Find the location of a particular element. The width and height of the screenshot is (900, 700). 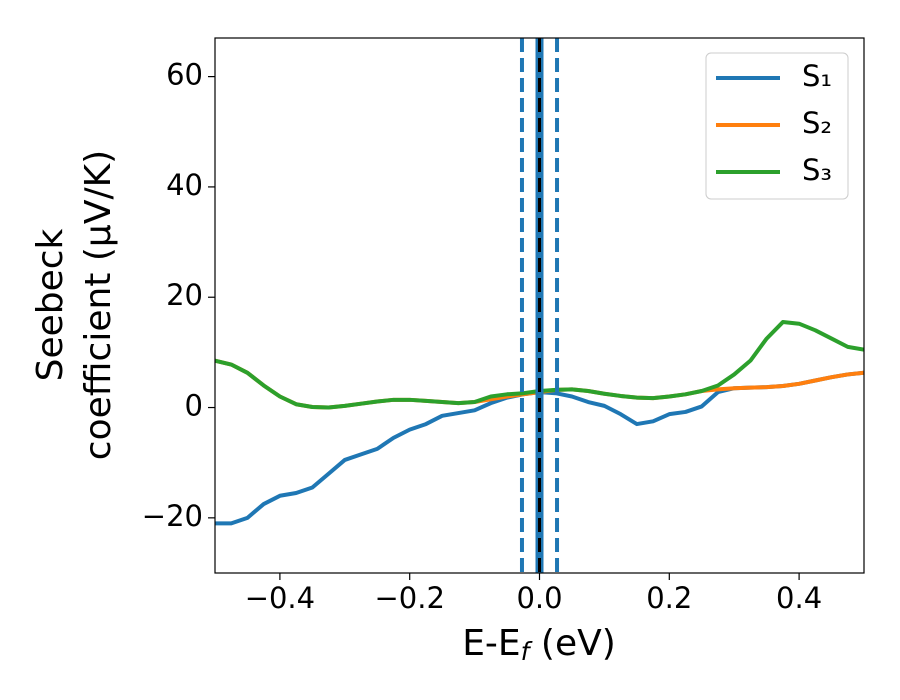

y-tick-label: 60 is located at coordinates (184, 75).